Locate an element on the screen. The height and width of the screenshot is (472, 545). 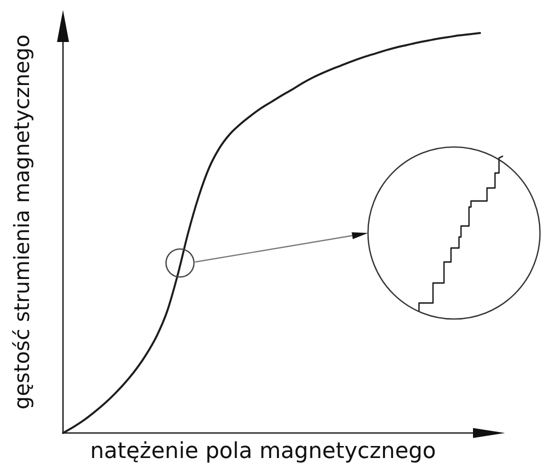
x-axis-title: natężenie pola magnetycznego is located at coordinates (263, 451).